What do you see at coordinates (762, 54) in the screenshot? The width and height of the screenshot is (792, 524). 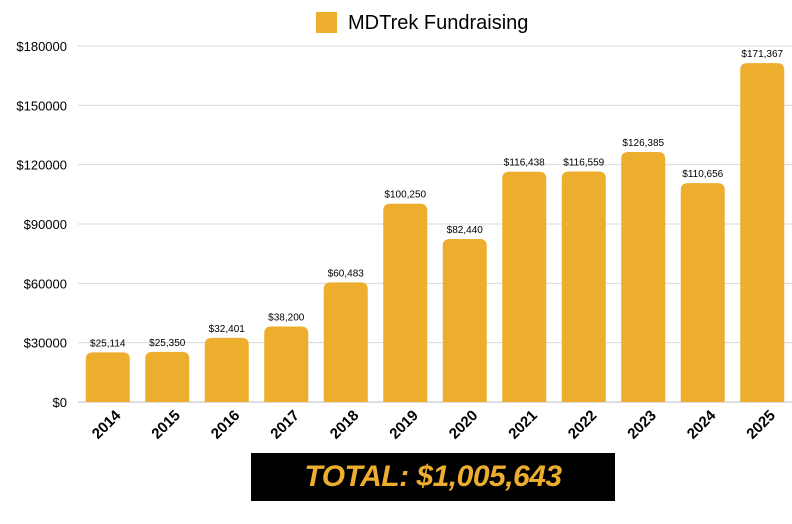 I see `bar-value-label: $171,367` at bounding box center [762, 54].